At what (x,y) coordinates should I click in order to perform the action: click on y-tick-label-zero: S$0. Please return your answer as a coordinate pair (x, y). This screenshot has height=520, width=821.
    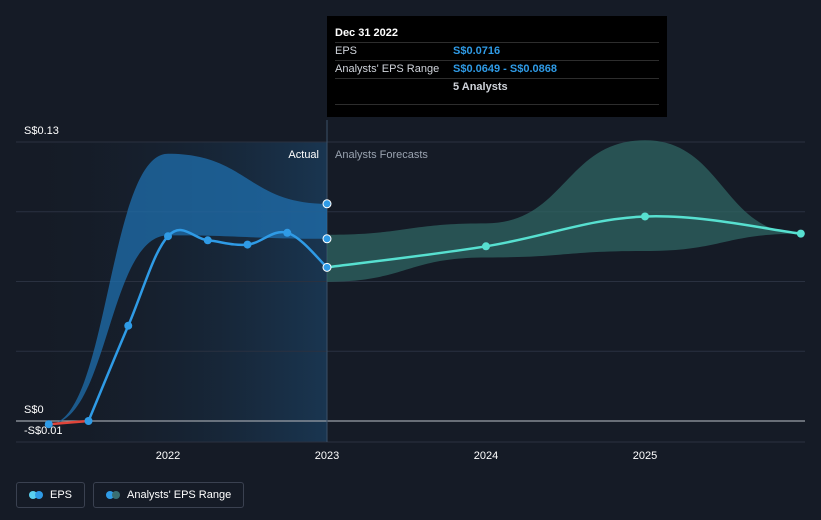
    Looking at the image, I should click on (34, 410).